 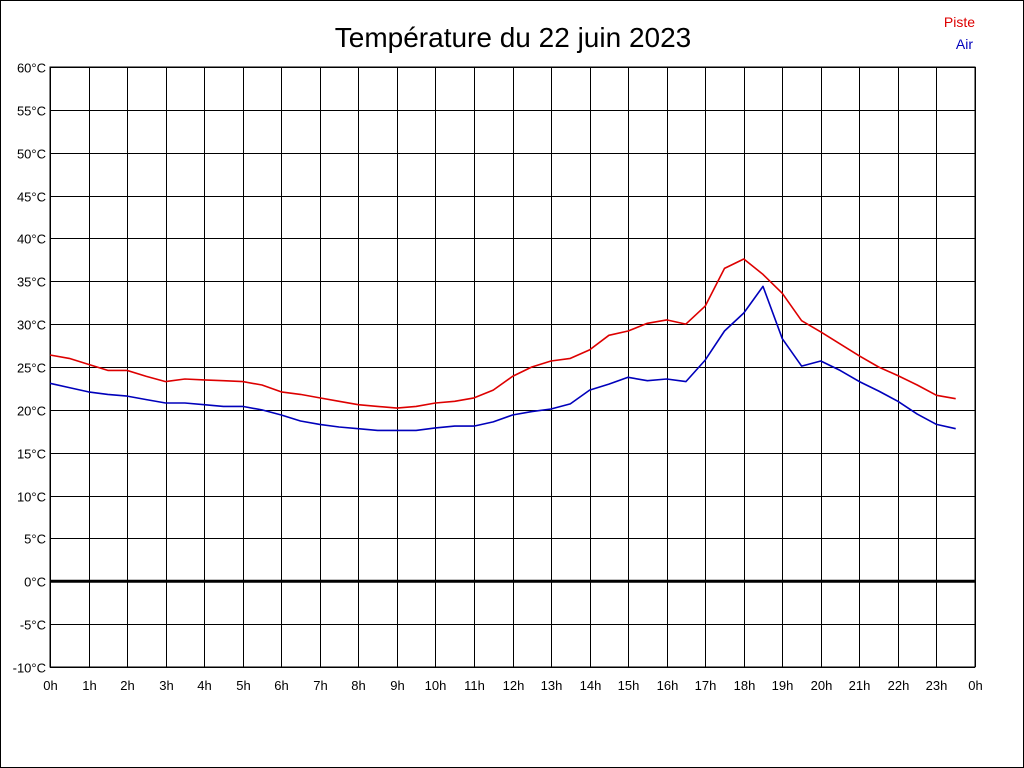 What do you see at coordinates (31, 368) in the screenshot?
I see `y-tick-label: 25°C` at bounding box center [31, 368].